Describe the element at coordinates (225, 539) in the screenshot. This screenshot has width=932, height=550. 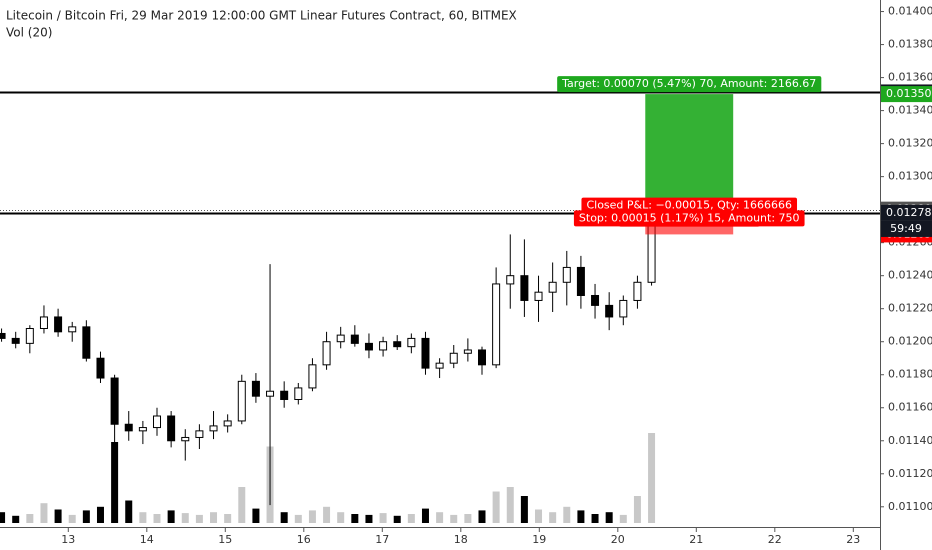
I see `x-tick-label: 15` at that location.